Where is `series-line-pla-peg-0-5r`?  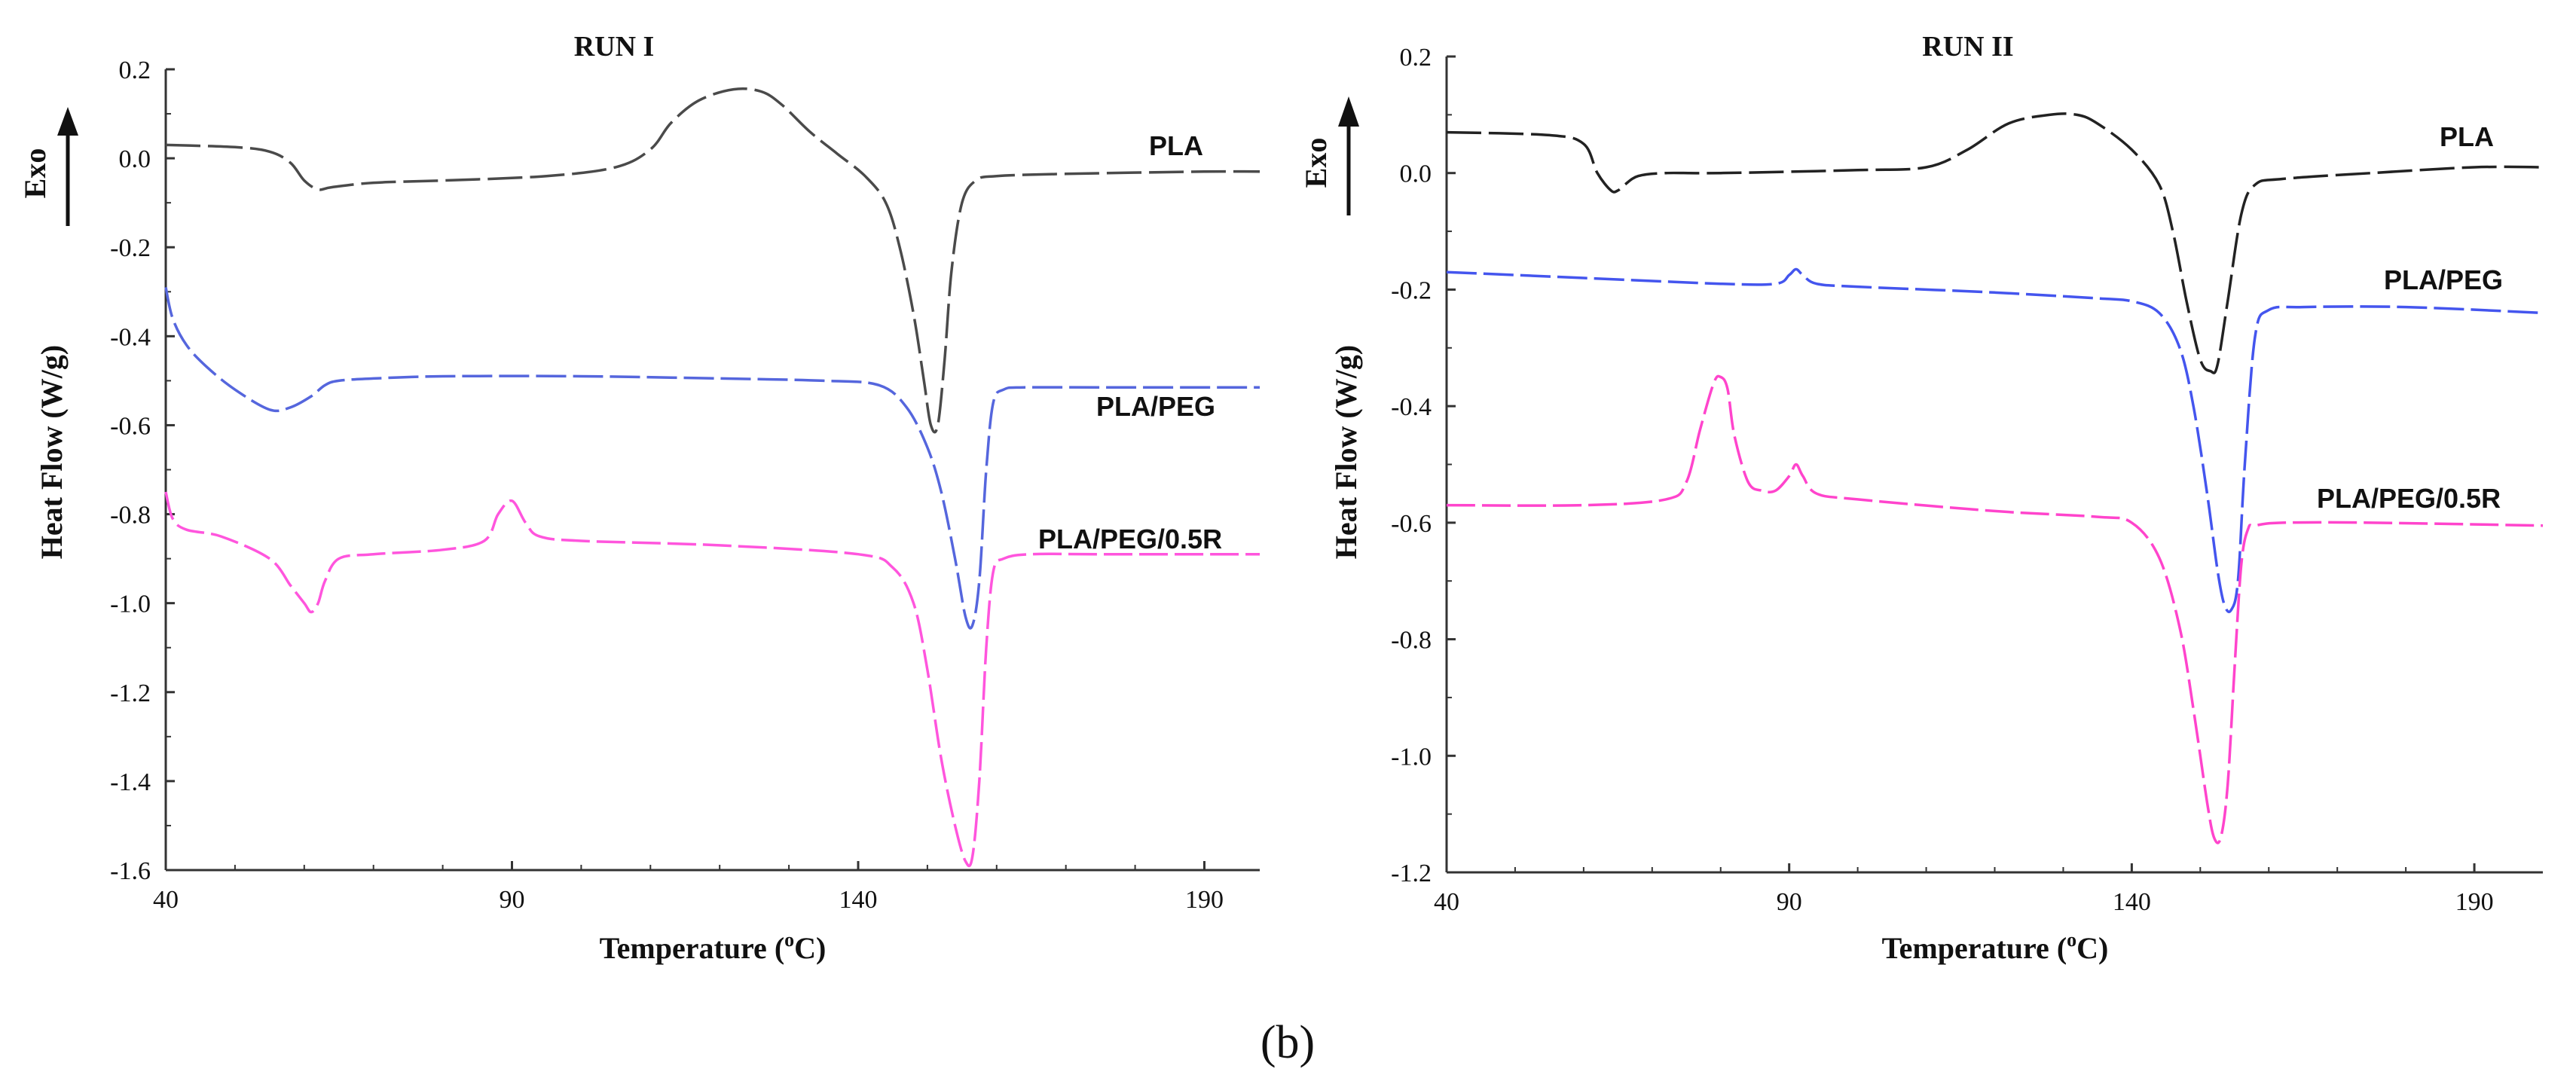 series-line-pla-peg-0-5r is located at coordinates (712, 679).